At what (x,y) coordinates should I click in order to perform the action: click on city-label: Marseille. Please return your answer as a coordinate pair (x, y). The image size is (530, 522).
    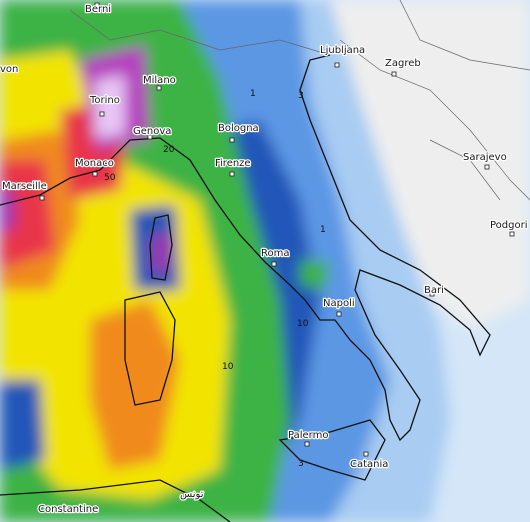
    Looking at the image, I should click on (24, 186).